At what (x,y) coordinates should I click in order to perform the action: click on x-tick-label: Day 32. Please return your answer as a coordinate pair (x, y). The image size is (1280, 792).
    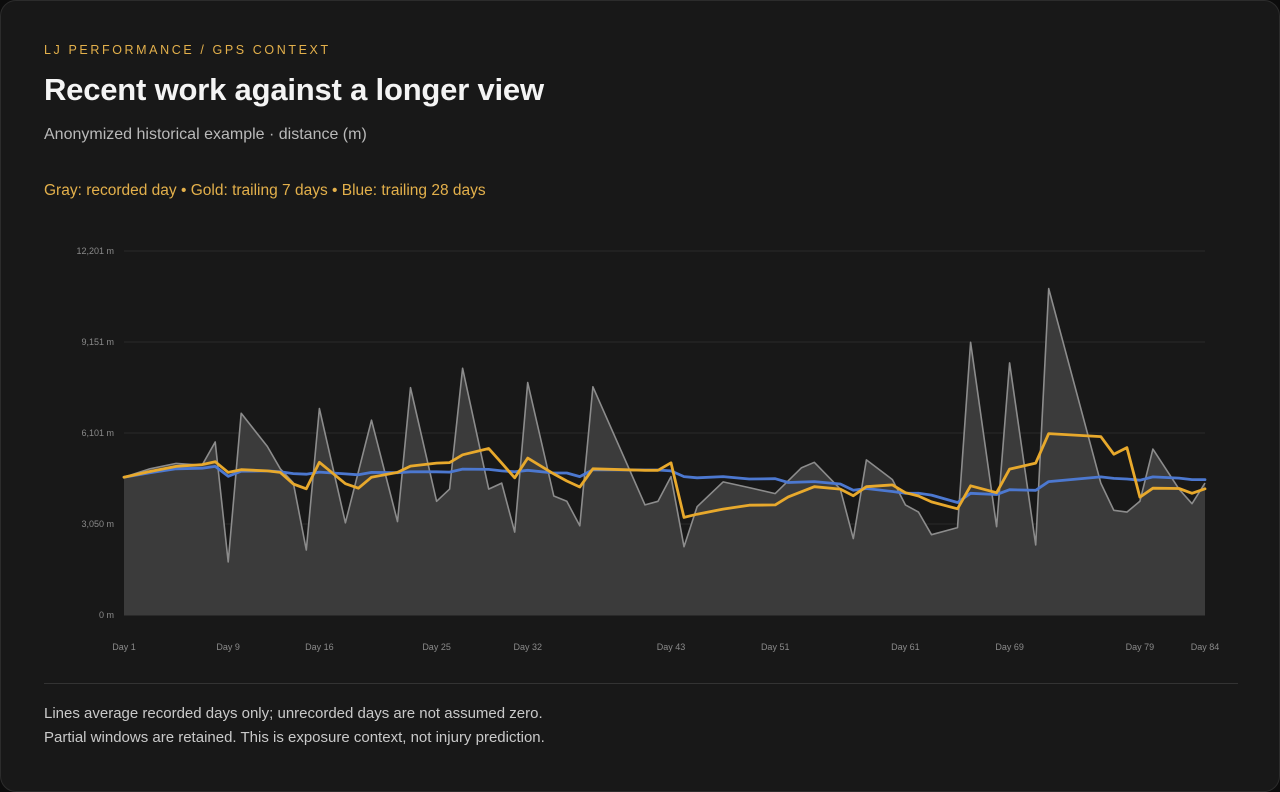
    Looking at the image, I should click on (527, 647).